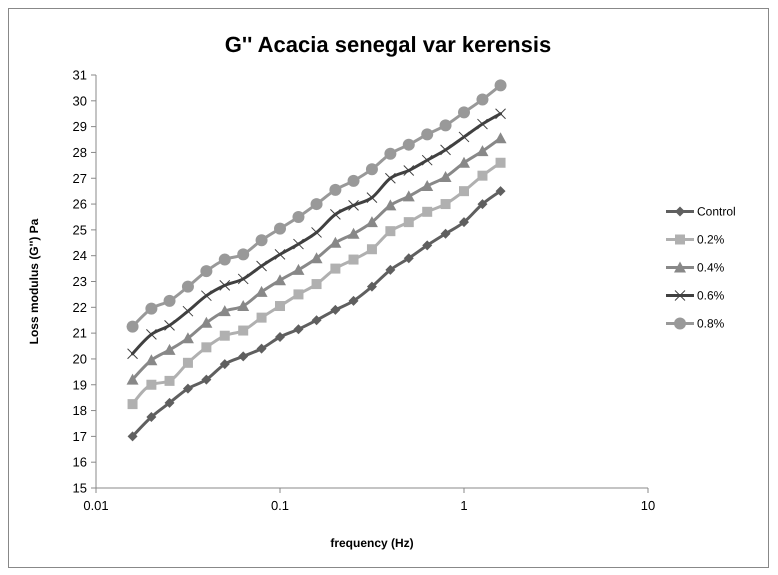  I want to click on legend-label: 0.6%, so click(711, 295).